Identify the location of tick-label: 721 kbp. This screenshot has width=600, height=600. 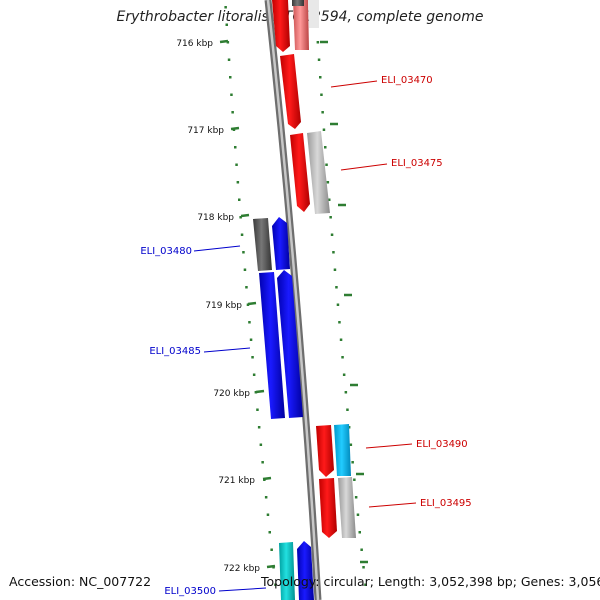
(236, 481).